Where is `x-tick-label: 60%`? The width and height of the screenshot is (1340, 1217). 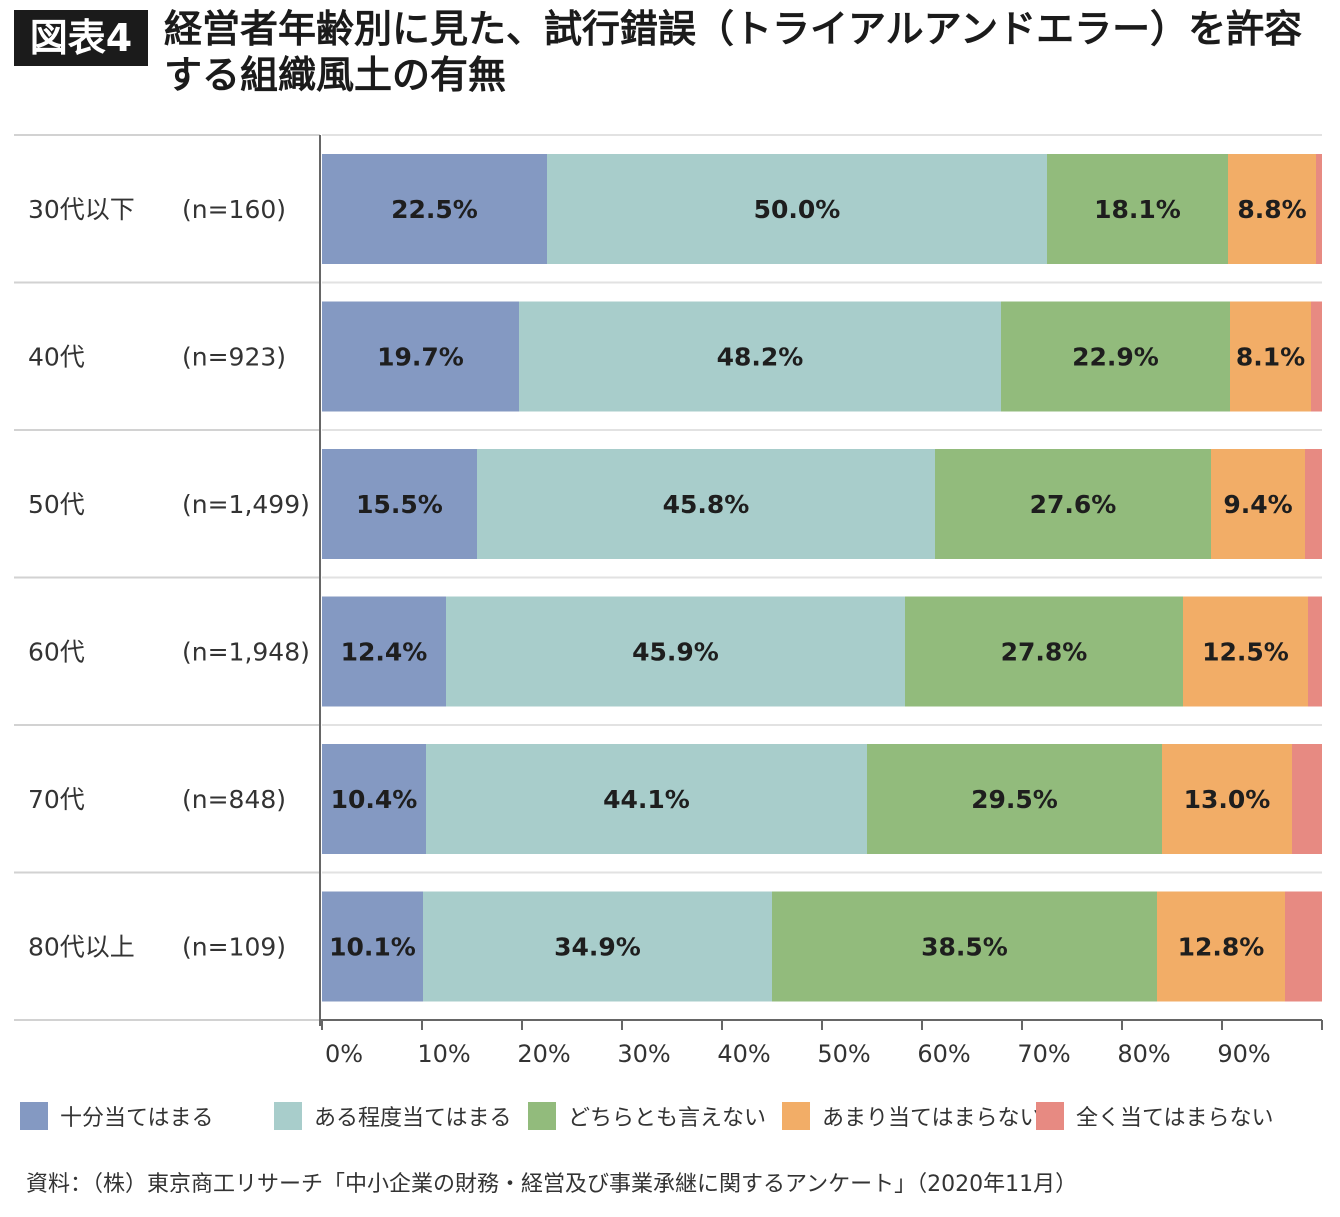
x-tick-label: 60% is located at coordinates (943, 1054).